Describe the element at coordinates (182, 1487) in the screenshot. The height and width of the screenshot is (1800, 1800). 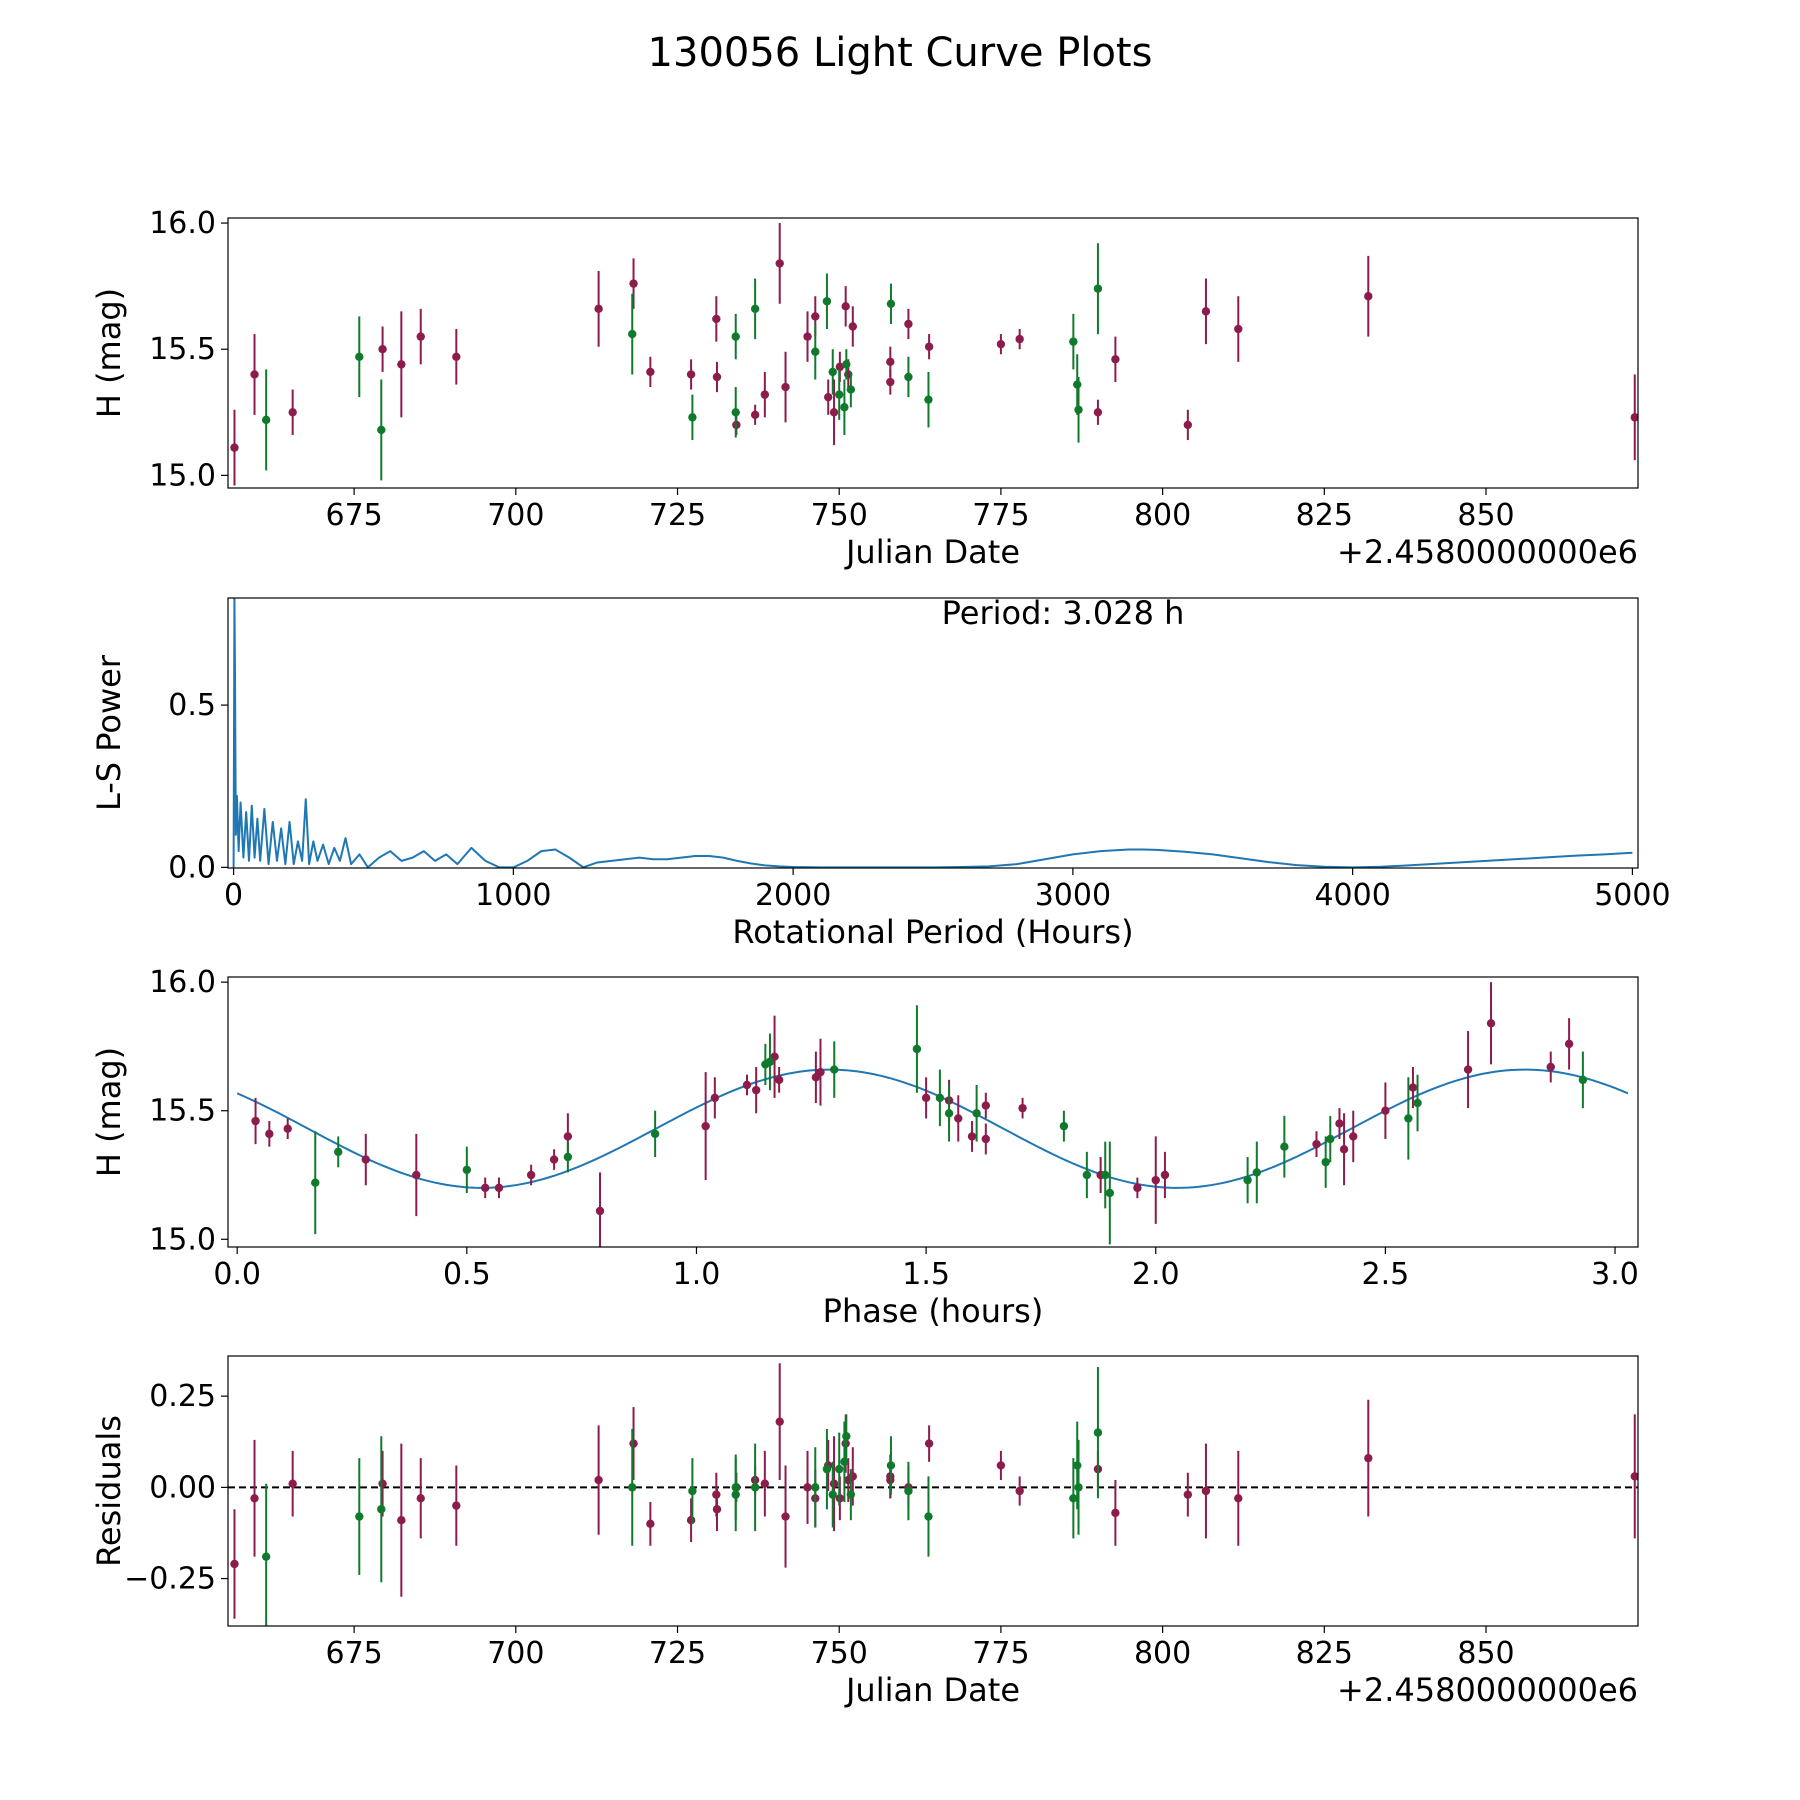
I see `y-tick-label: 0.00` at that location.